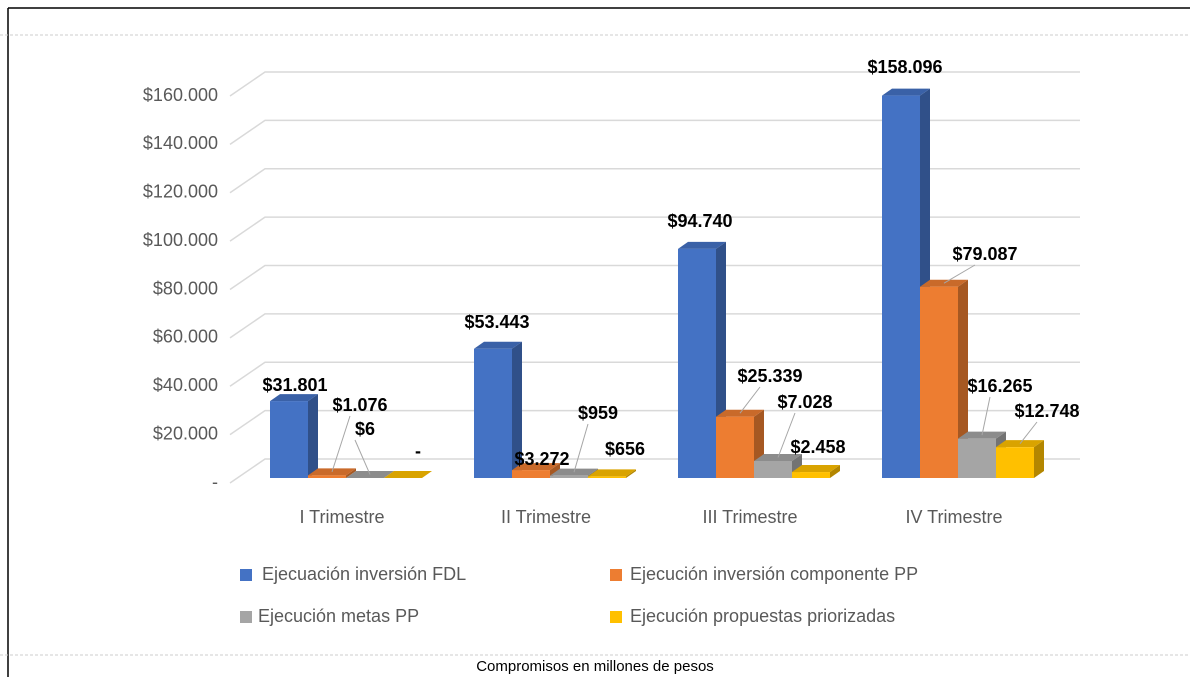  I want to click on legend-label: Ejecución propuestas priorizadas, so click(762, 616).